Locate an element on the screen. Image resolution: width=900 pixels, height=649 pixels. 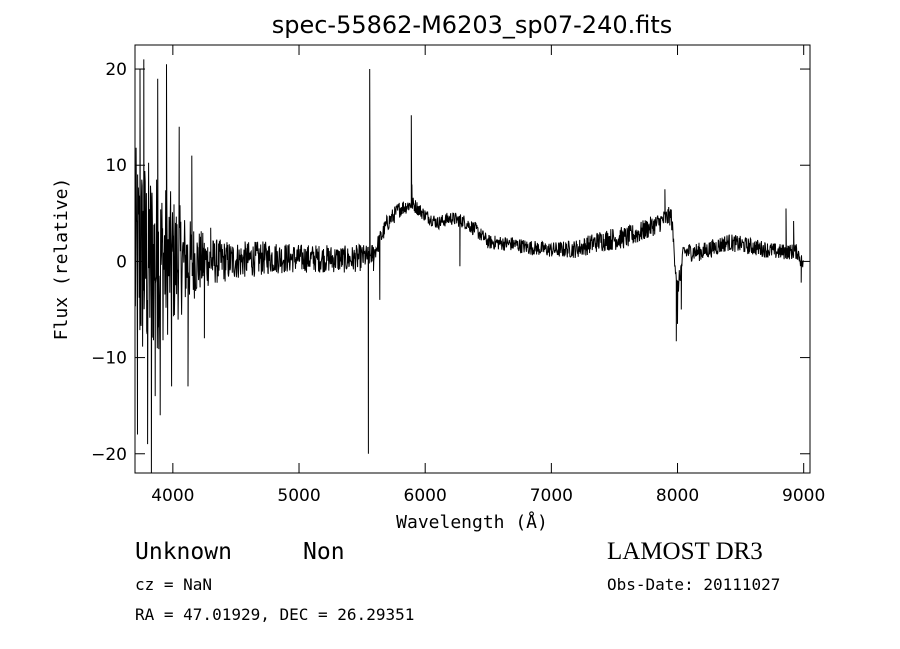
survey-name: LAMOST DR3 is located at coordinates (685, 551).